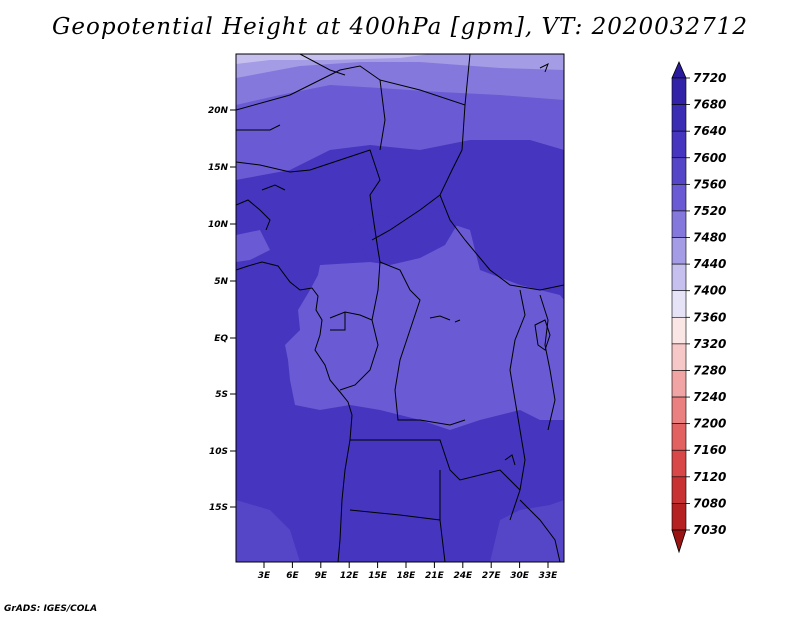  I want to click on lon-tick-label: 27E, so click(492, 576).